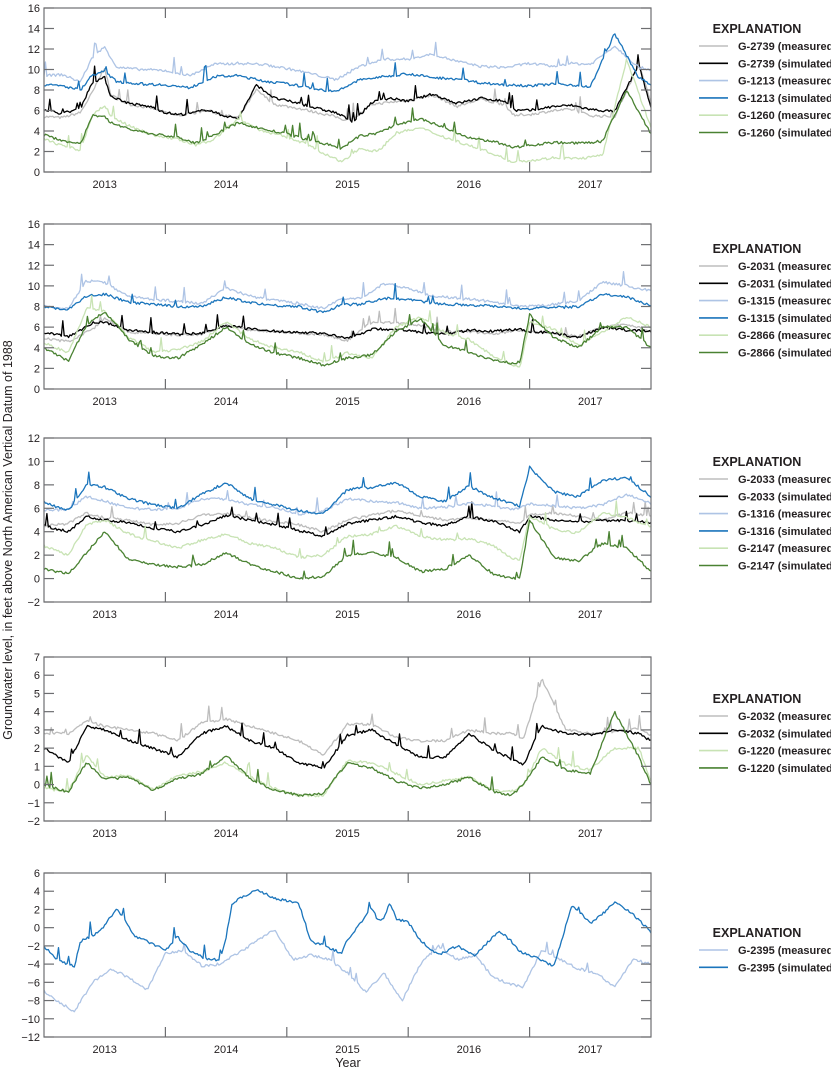  Describe the element at coordinates (33, 983) in the screenshot. I see `y-tick-label: −6` at that location.